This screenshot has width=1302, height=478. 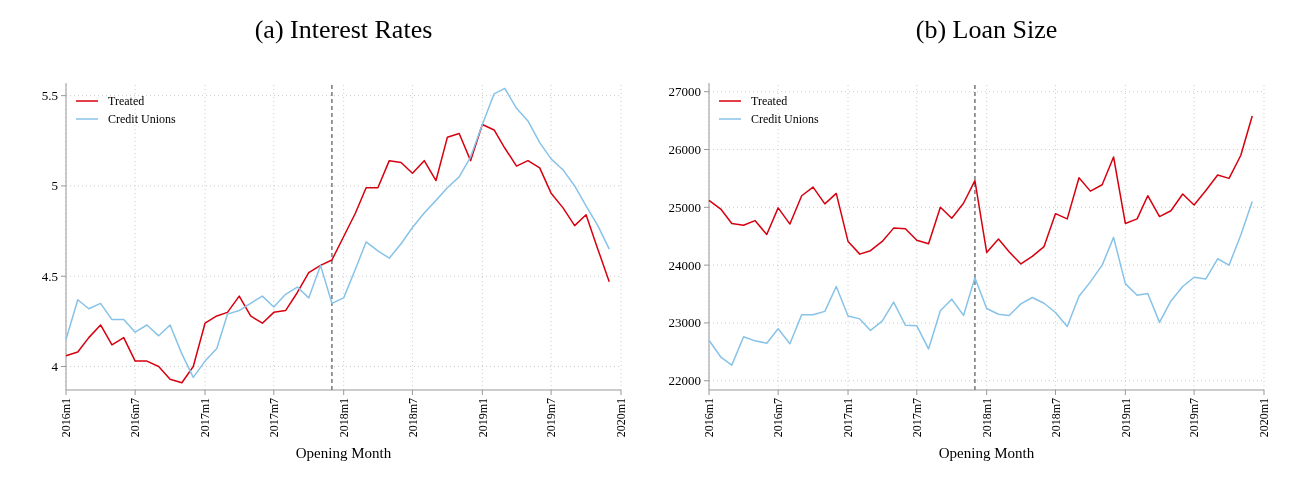 I want to click on y-tick-label: 24000, so click(x=684, y=265).